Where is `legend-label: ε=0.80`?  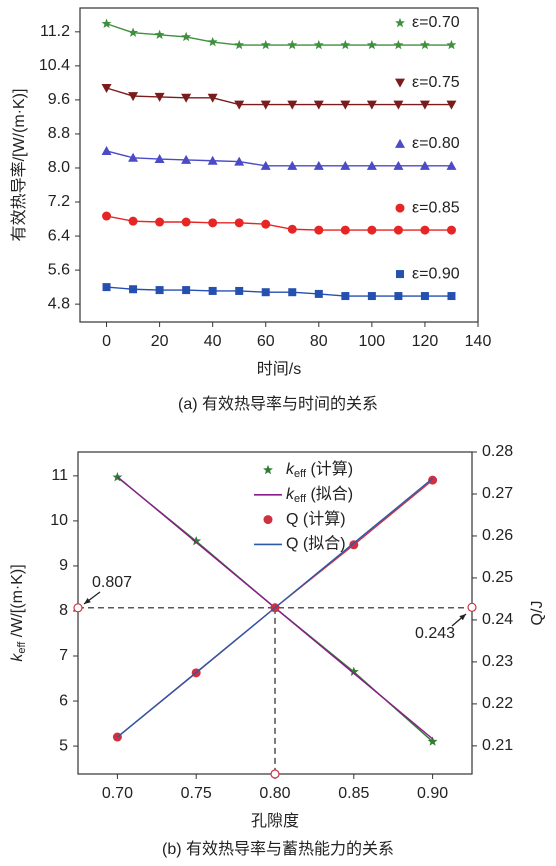 legend-label: ε=0.80 is located at coordinates (436, 143).